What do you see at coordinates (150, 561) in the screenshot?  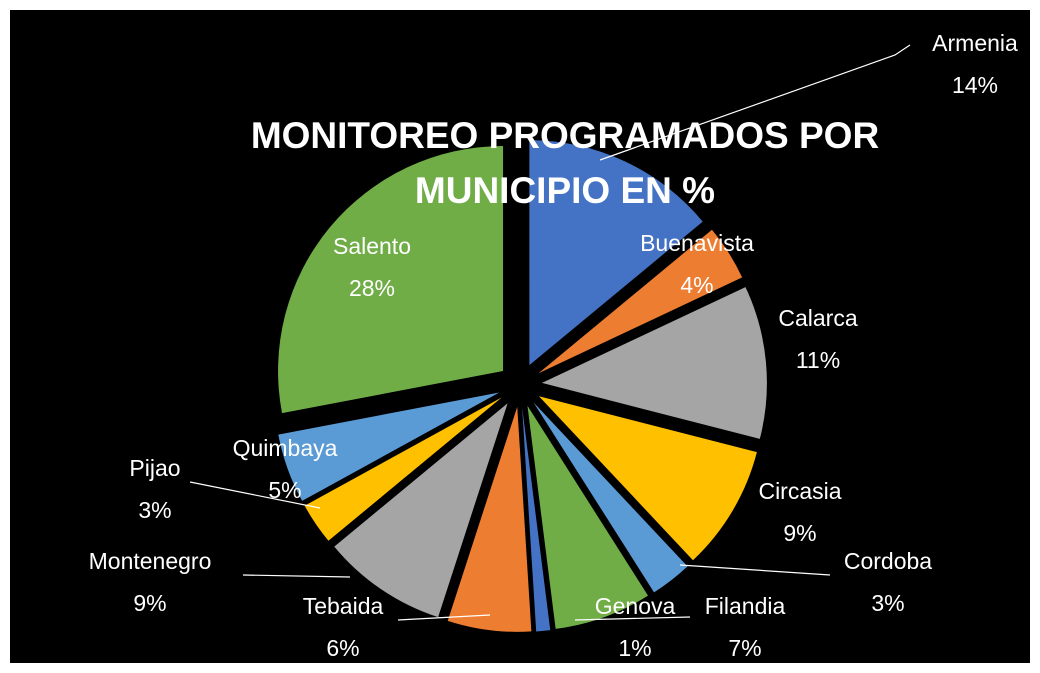 I see `category-label: Montenegro` at bounding box center [150, 561].